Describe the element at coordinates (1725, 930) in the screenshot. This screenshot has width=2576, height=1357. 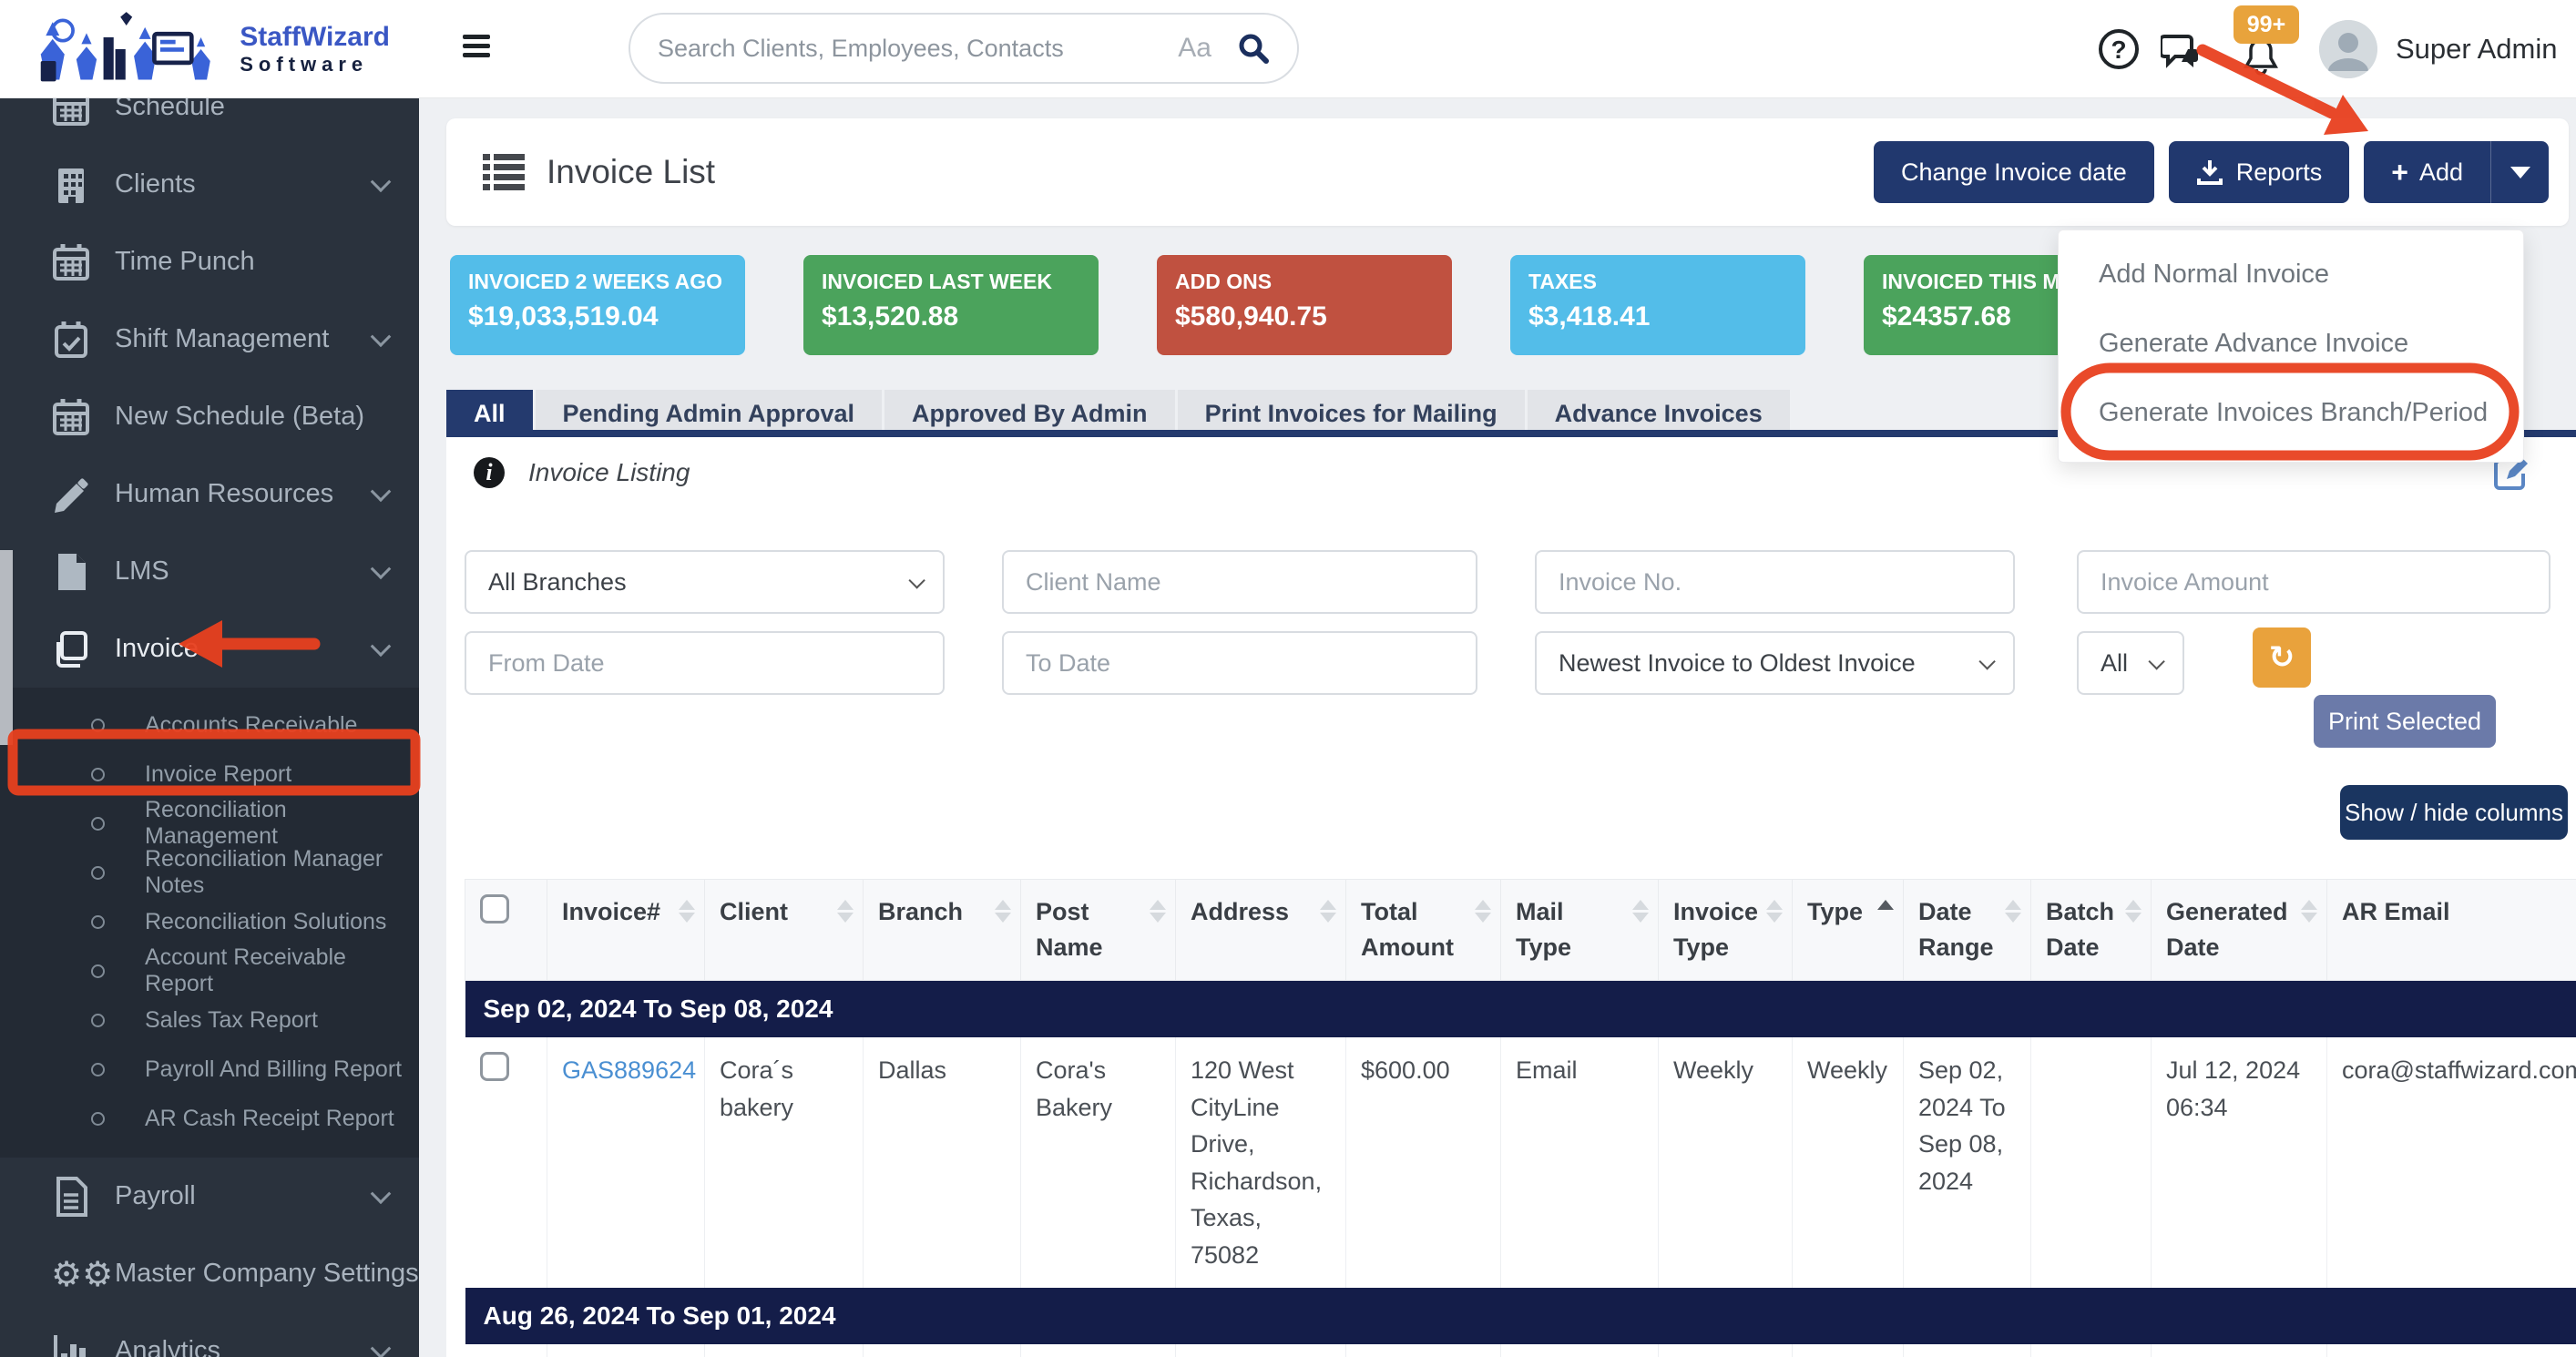
I see `col-invoice-type: Invoice Type` at that location.